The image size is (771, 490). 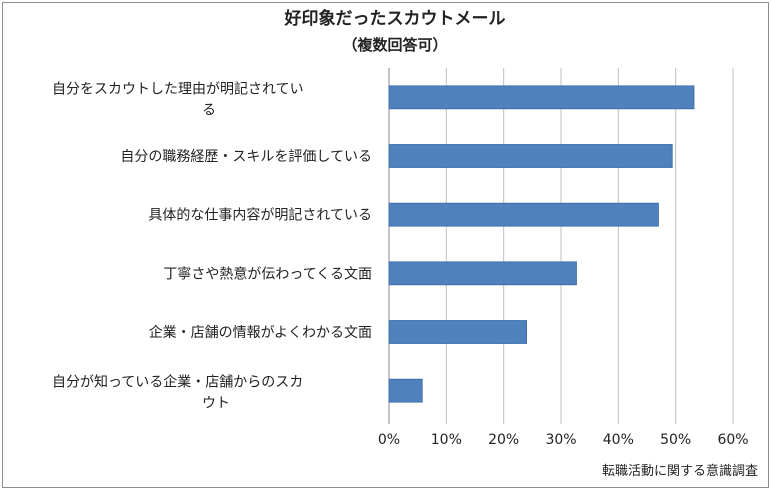 I want to click on x-tick-label: 50%, so click(x=675, y=440).